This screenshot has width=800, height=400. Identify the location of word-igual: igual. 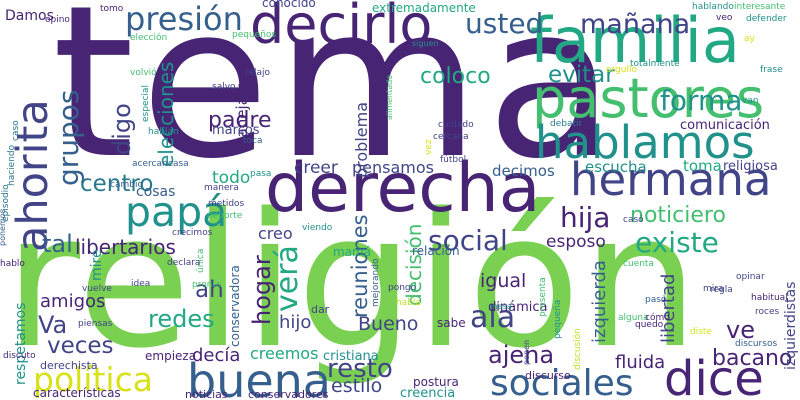
(503, 281).